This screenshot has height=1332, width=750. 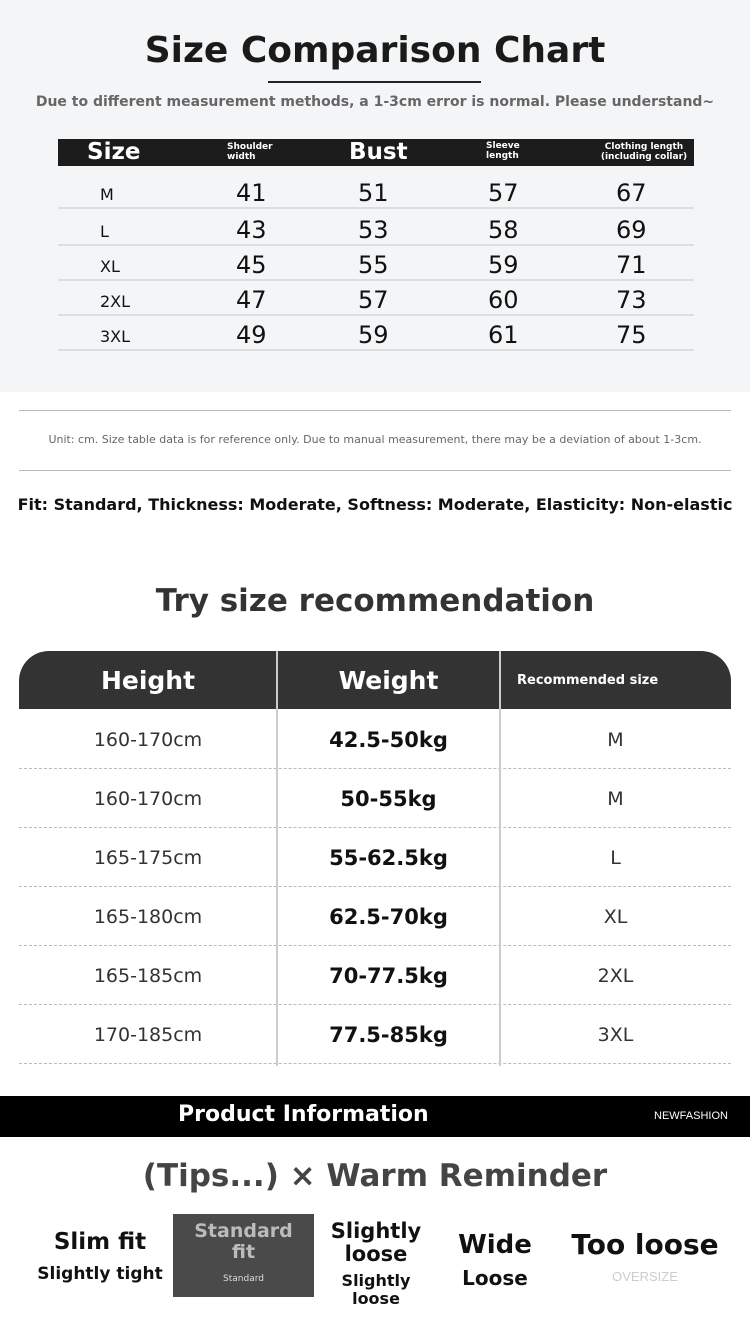 What do you see at coordinates (374, 82) in the screenshot?
I see `title-underline` at bounding box center [374, 82].